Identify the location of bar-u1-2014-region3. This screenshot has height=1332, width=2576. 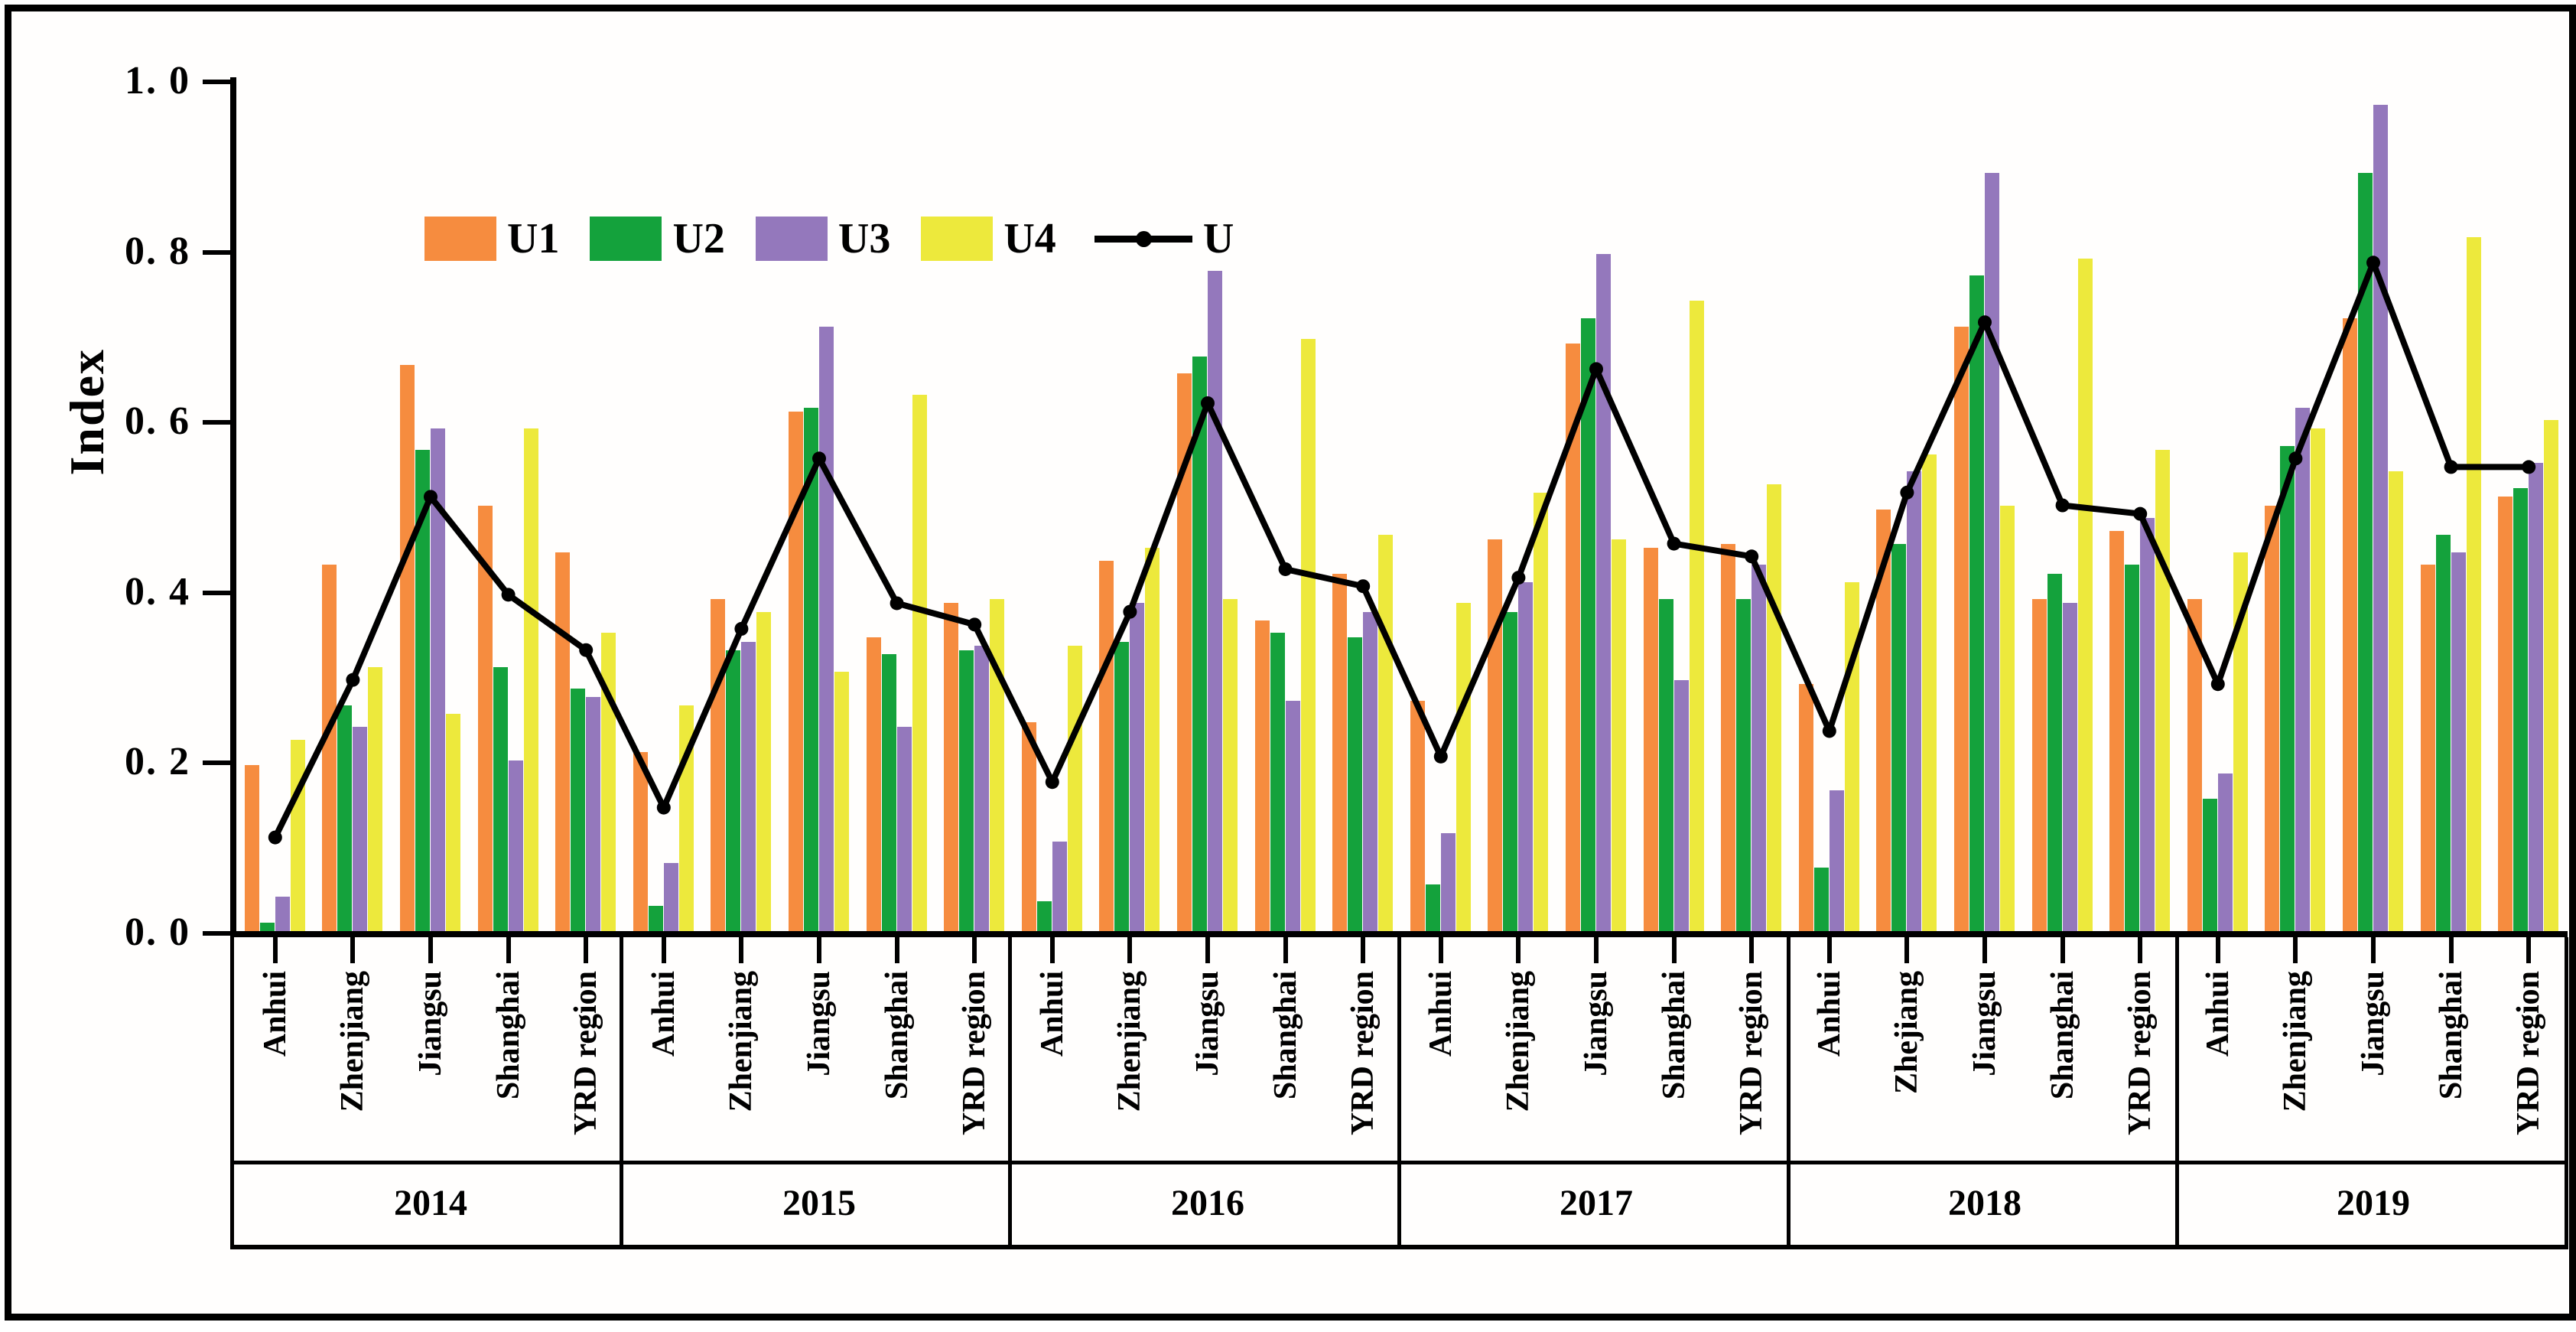
(485, 718).